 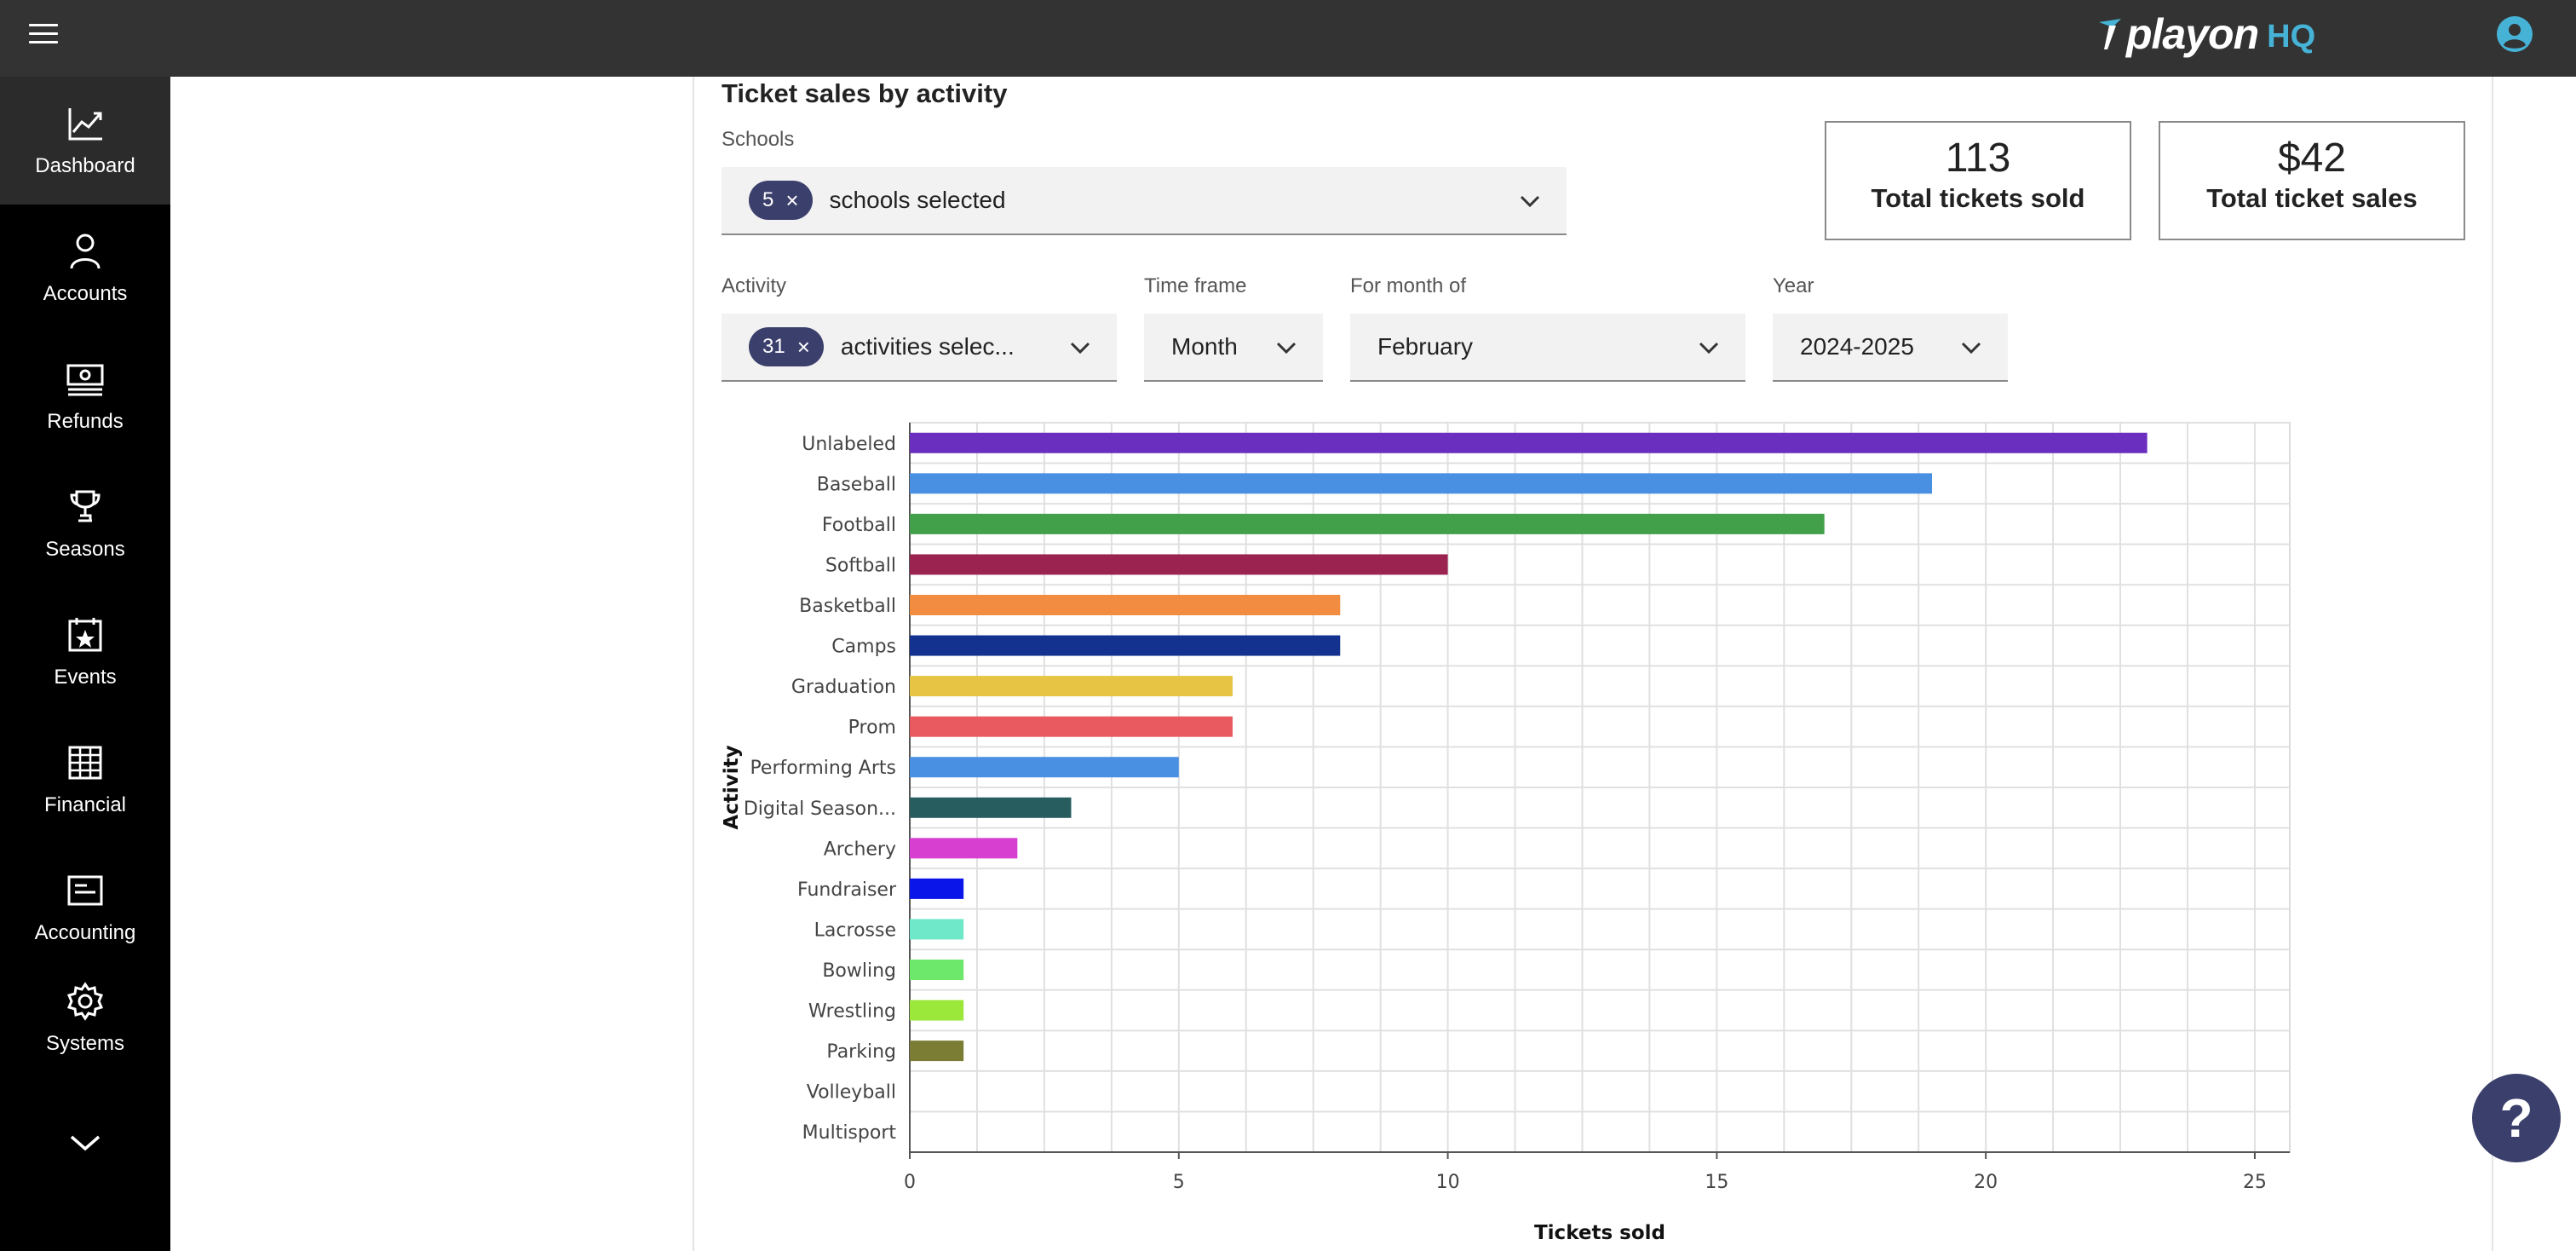 What do you see at coordinates (1529, 443) in the screenshot?
I see `bar-unlabeled` at bounding box center [1529, 443].